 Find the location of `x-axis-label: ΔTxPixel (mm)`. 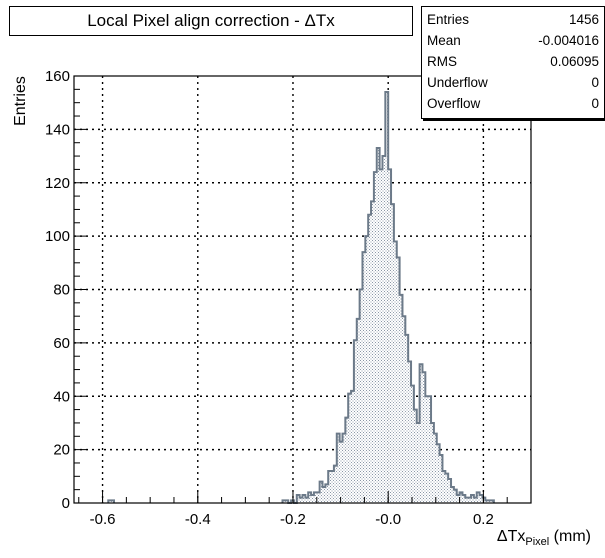

x-axis-label: ΔTxPixel (mm) is located at coordinates (544, 538).